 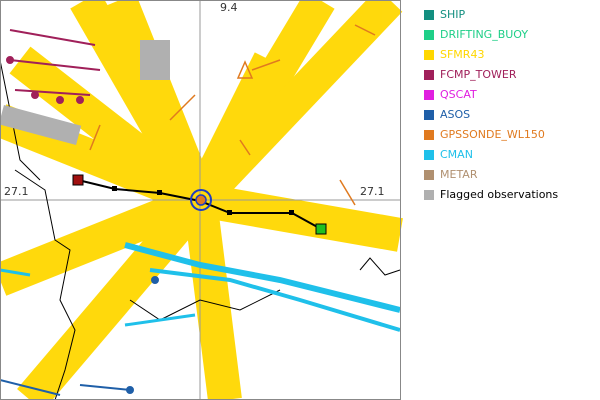 What do you see at coordinates (492, 134) in the screenshot?
I see `legend-label: GPSSONDE_WL150` at bounding box center [492, 134].